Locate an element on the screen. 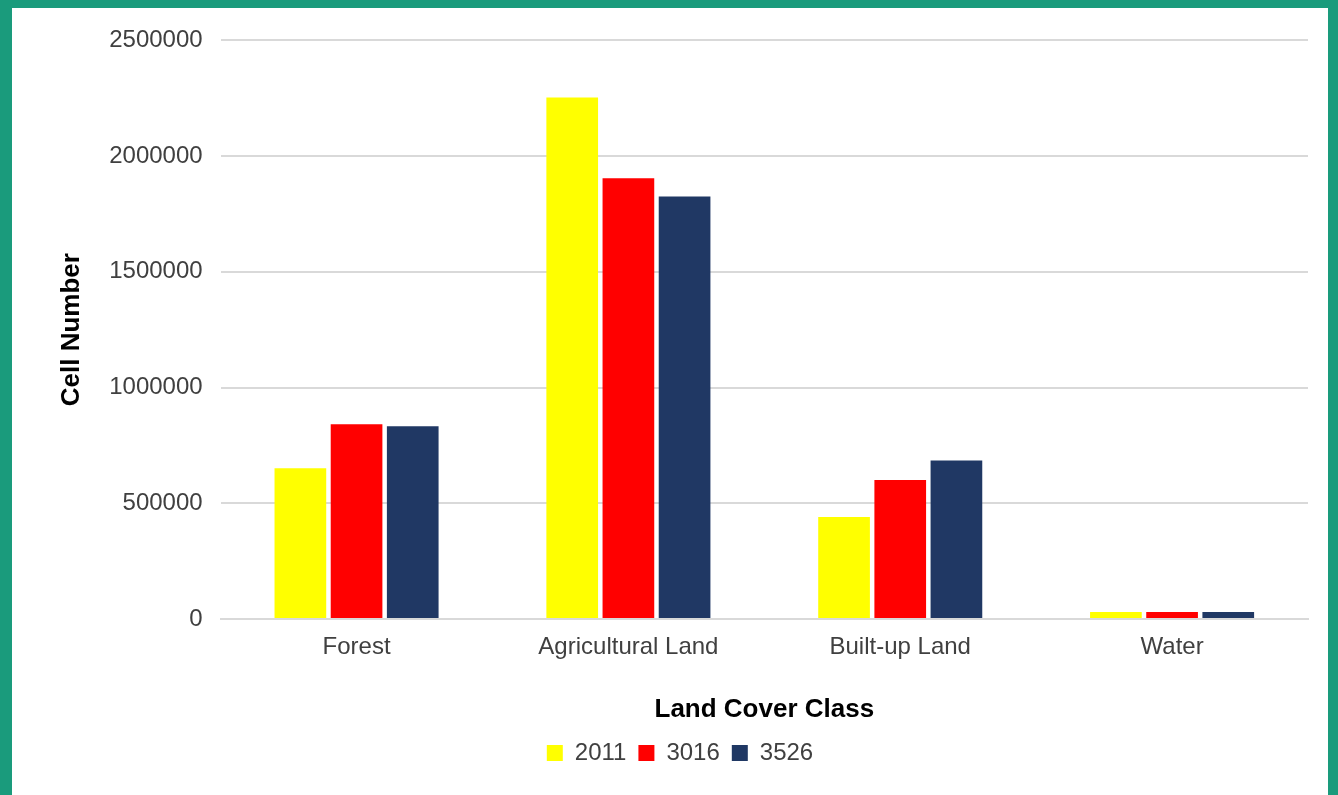 Image resolution: width=1338 pixels, height=795 pixels. y-tick-label: 2000000 is located at coordinates (156, 154).